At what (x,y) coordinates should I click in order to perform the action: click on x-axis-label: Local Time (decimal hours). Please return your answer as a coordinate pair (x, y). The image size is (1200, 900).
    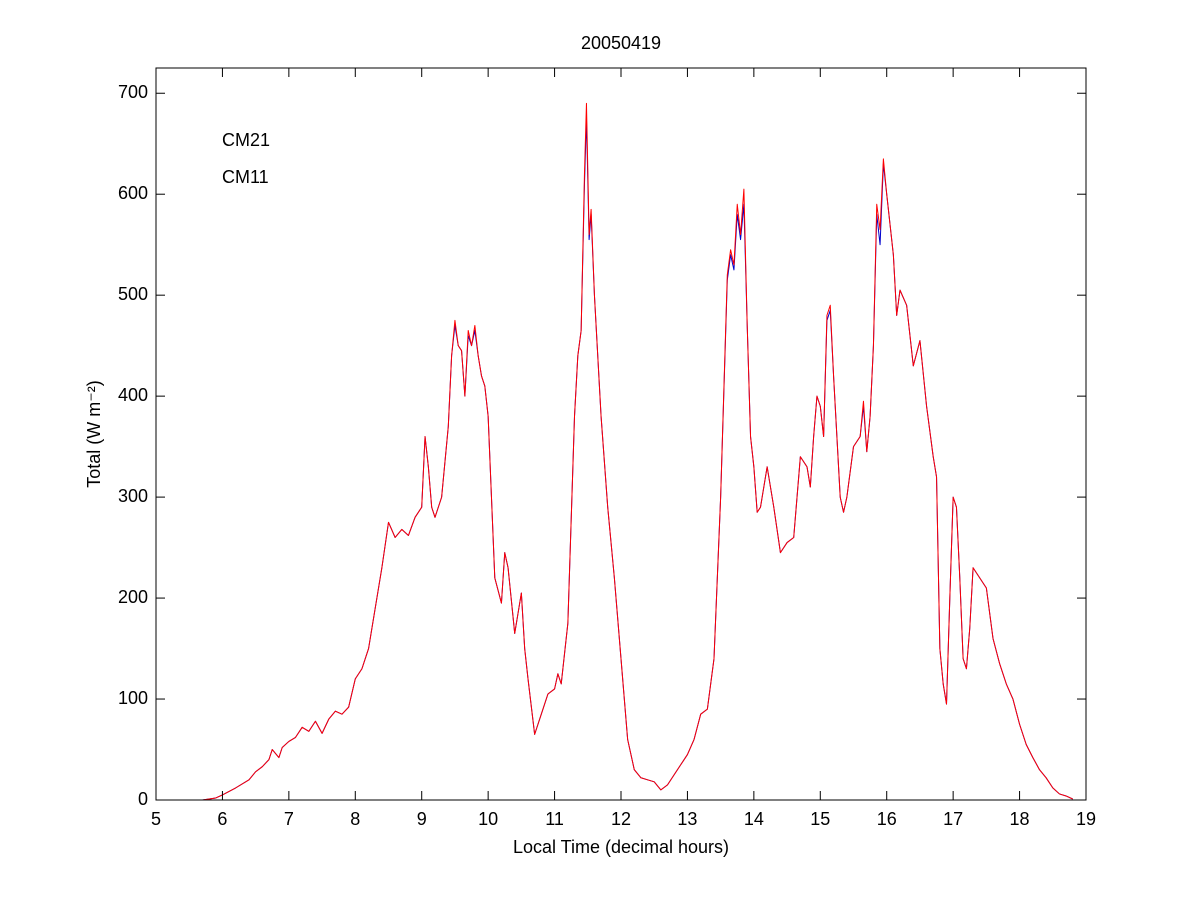
    Looking at the image, I should click on (621, 847).